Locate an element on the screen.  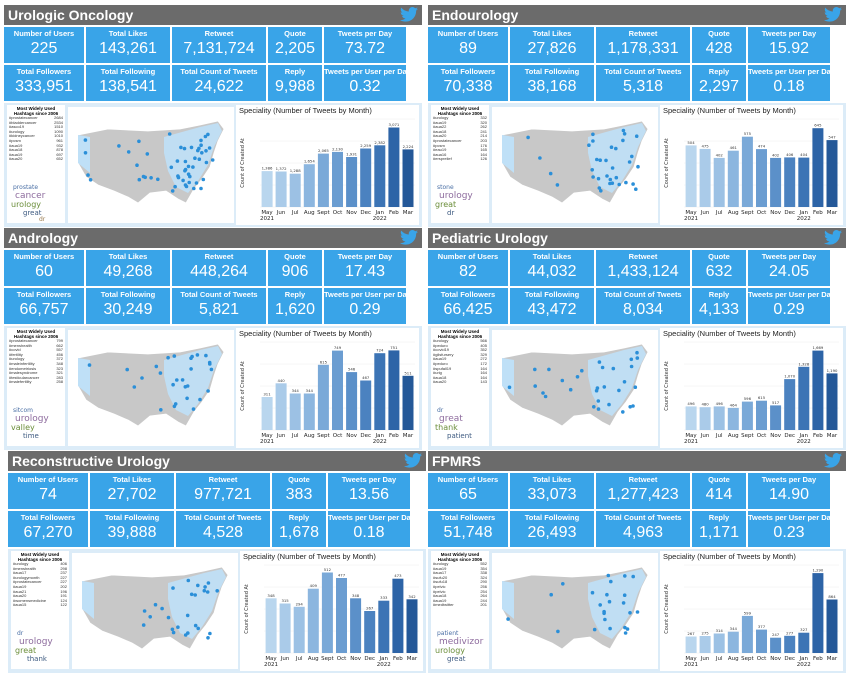
bar-value-label: 402 is located at coordinates (720, 154).